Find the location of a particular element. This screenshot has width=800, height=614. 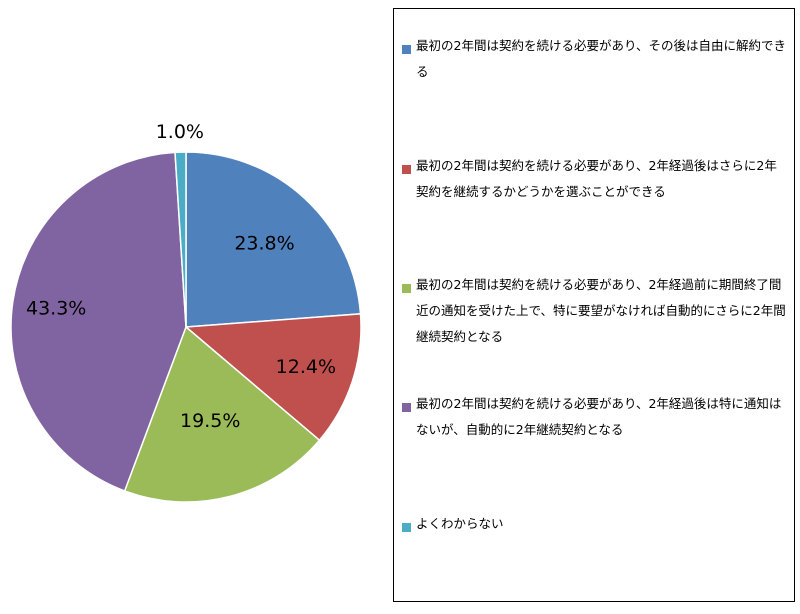

legend-label-5: よくわからない is located at coordinates (460, 523).